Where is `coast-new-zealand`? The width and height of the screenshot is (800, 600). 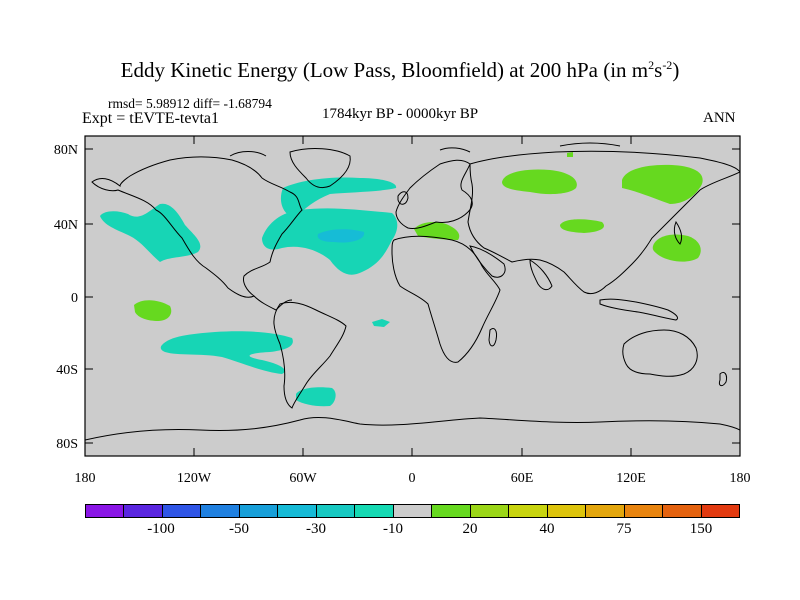 coast-new-zealand is located at coordinates (723, 379).